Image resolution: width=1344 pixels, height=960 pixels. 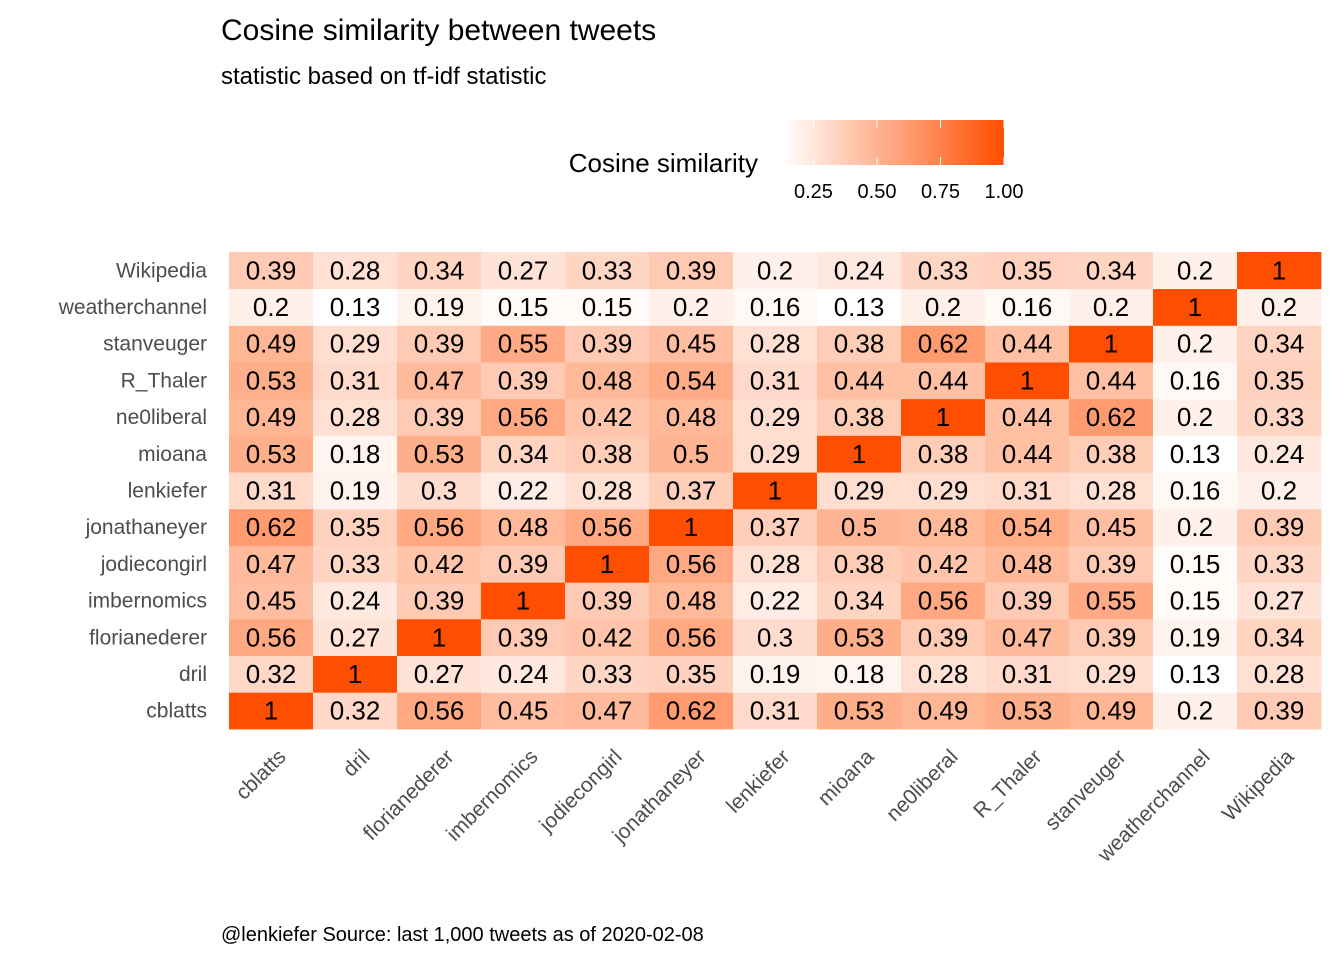 I want to click on cell-value-label: 0.53, so click(x=439, y=454).